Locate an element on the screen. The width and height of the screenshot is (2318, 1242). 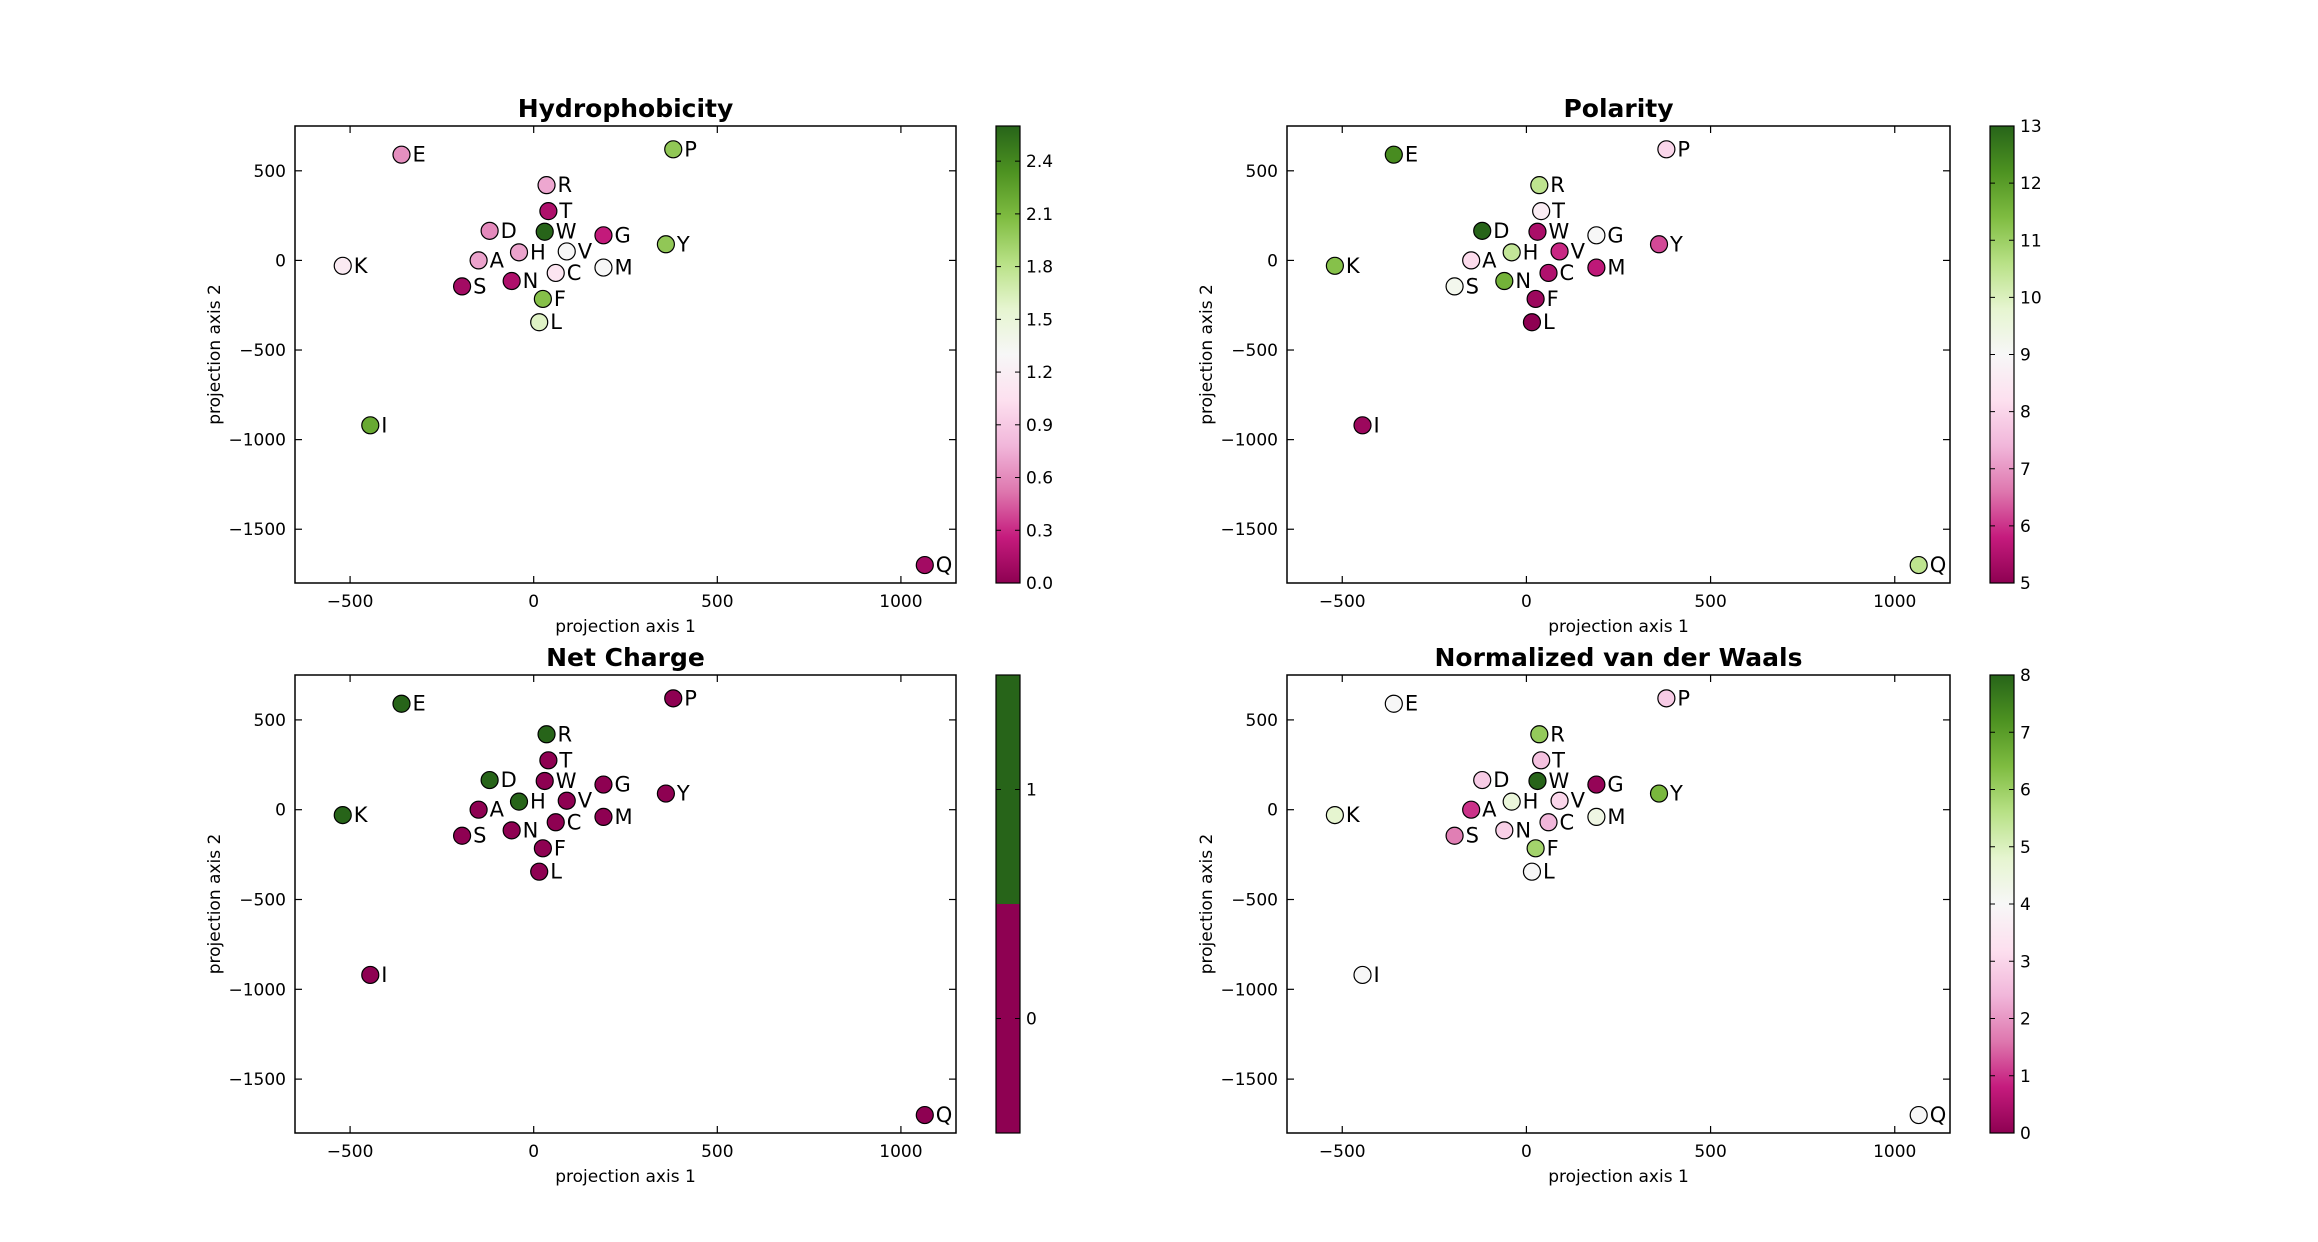
colorbar-tick-label: 12 is located at coordinates (2031, 184).